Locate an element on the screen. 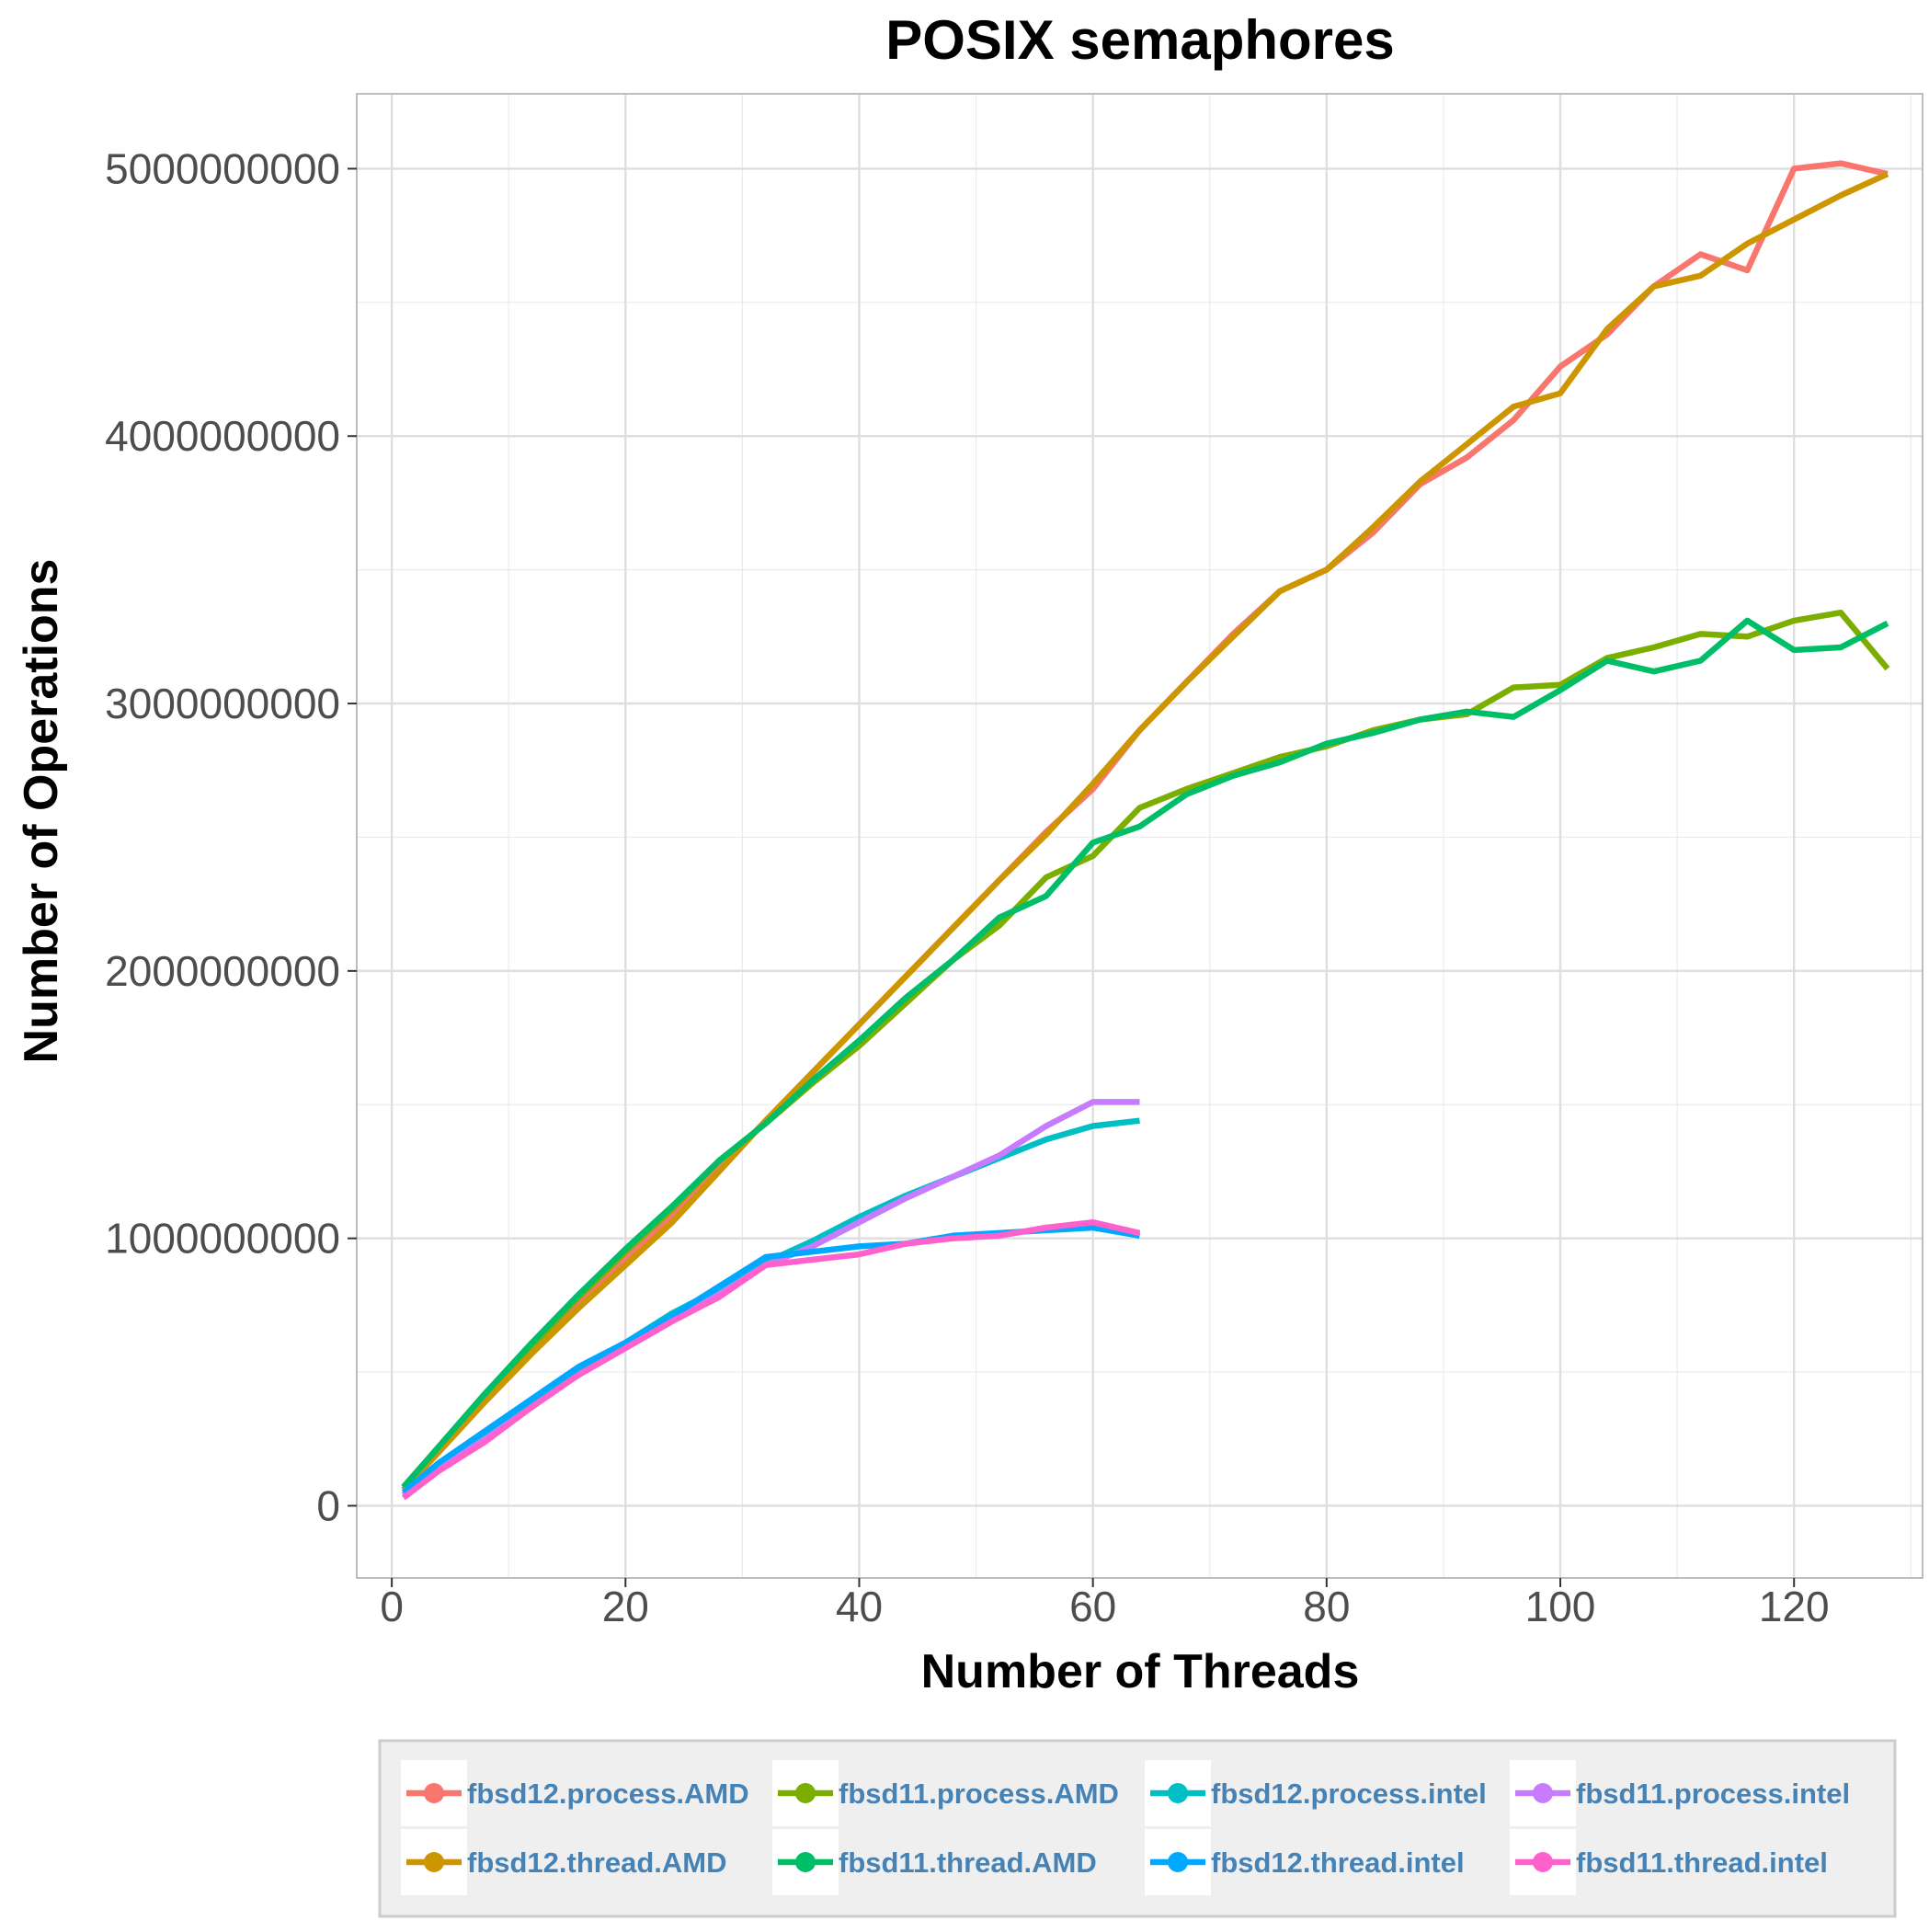  y-axis-title: Number of Operations is located at coordinates (42, 811).